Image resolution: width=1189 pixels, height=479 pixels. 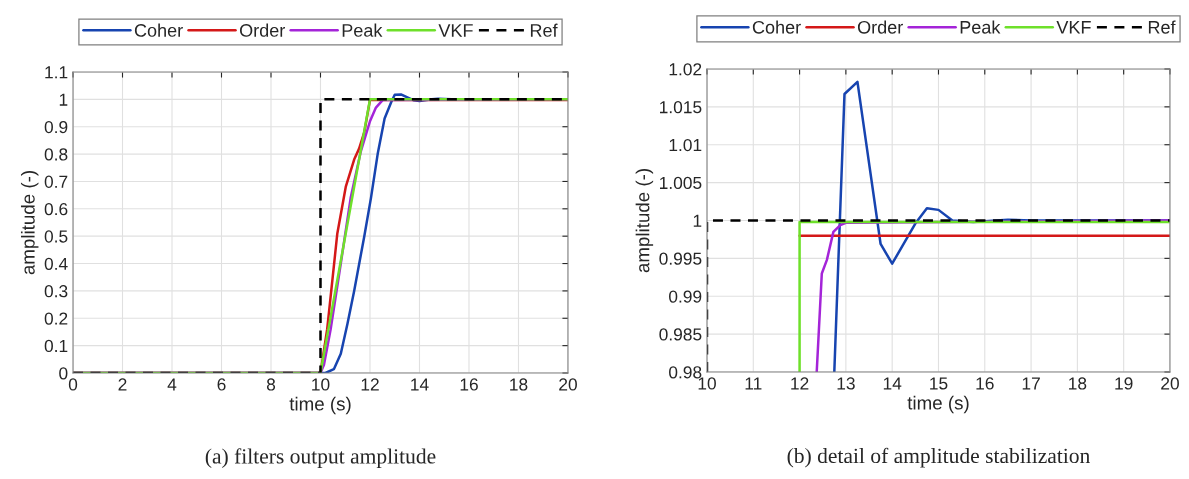 What do you see at coordinates (56, 263) in the screenshot?
I see `y-tick-label: 0.4` at bounding box center [56, 263].